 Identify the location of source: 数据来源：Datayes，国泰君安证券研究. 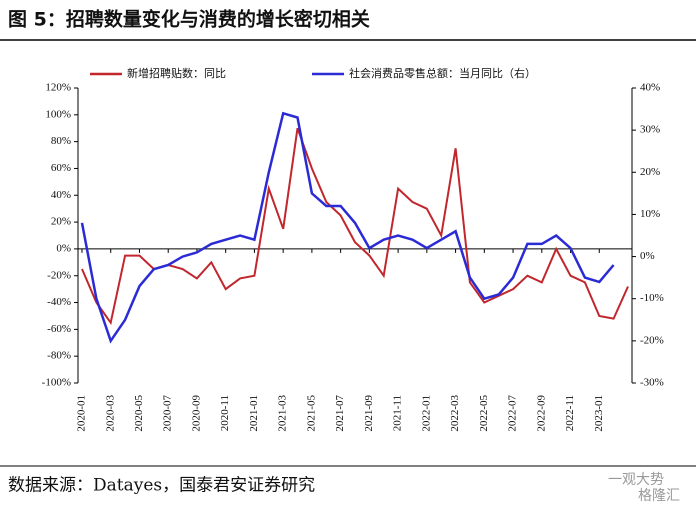
(161, 486).